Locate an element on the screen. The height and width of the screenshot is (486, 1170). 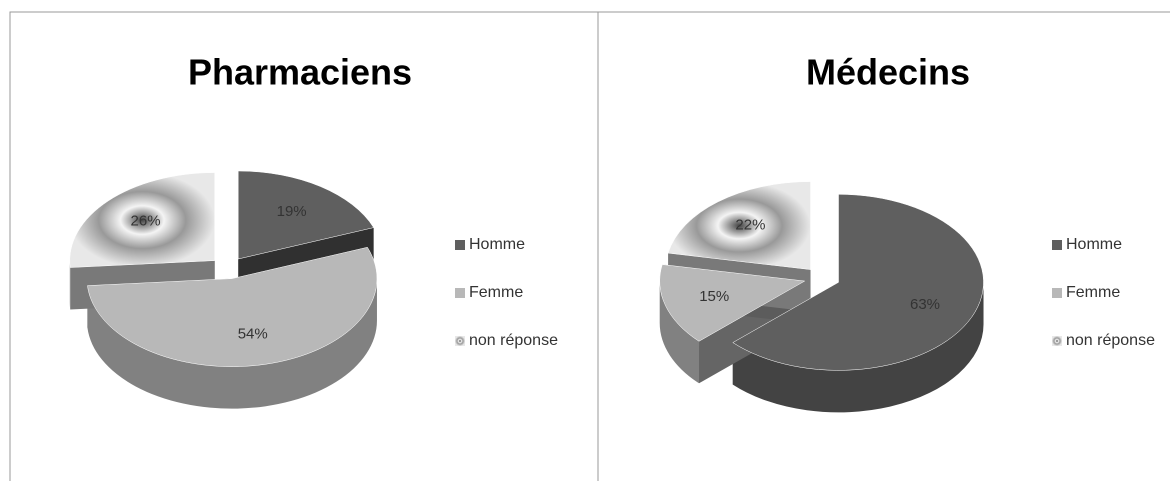
data-label: 15% is located at coordinates (714, 296).